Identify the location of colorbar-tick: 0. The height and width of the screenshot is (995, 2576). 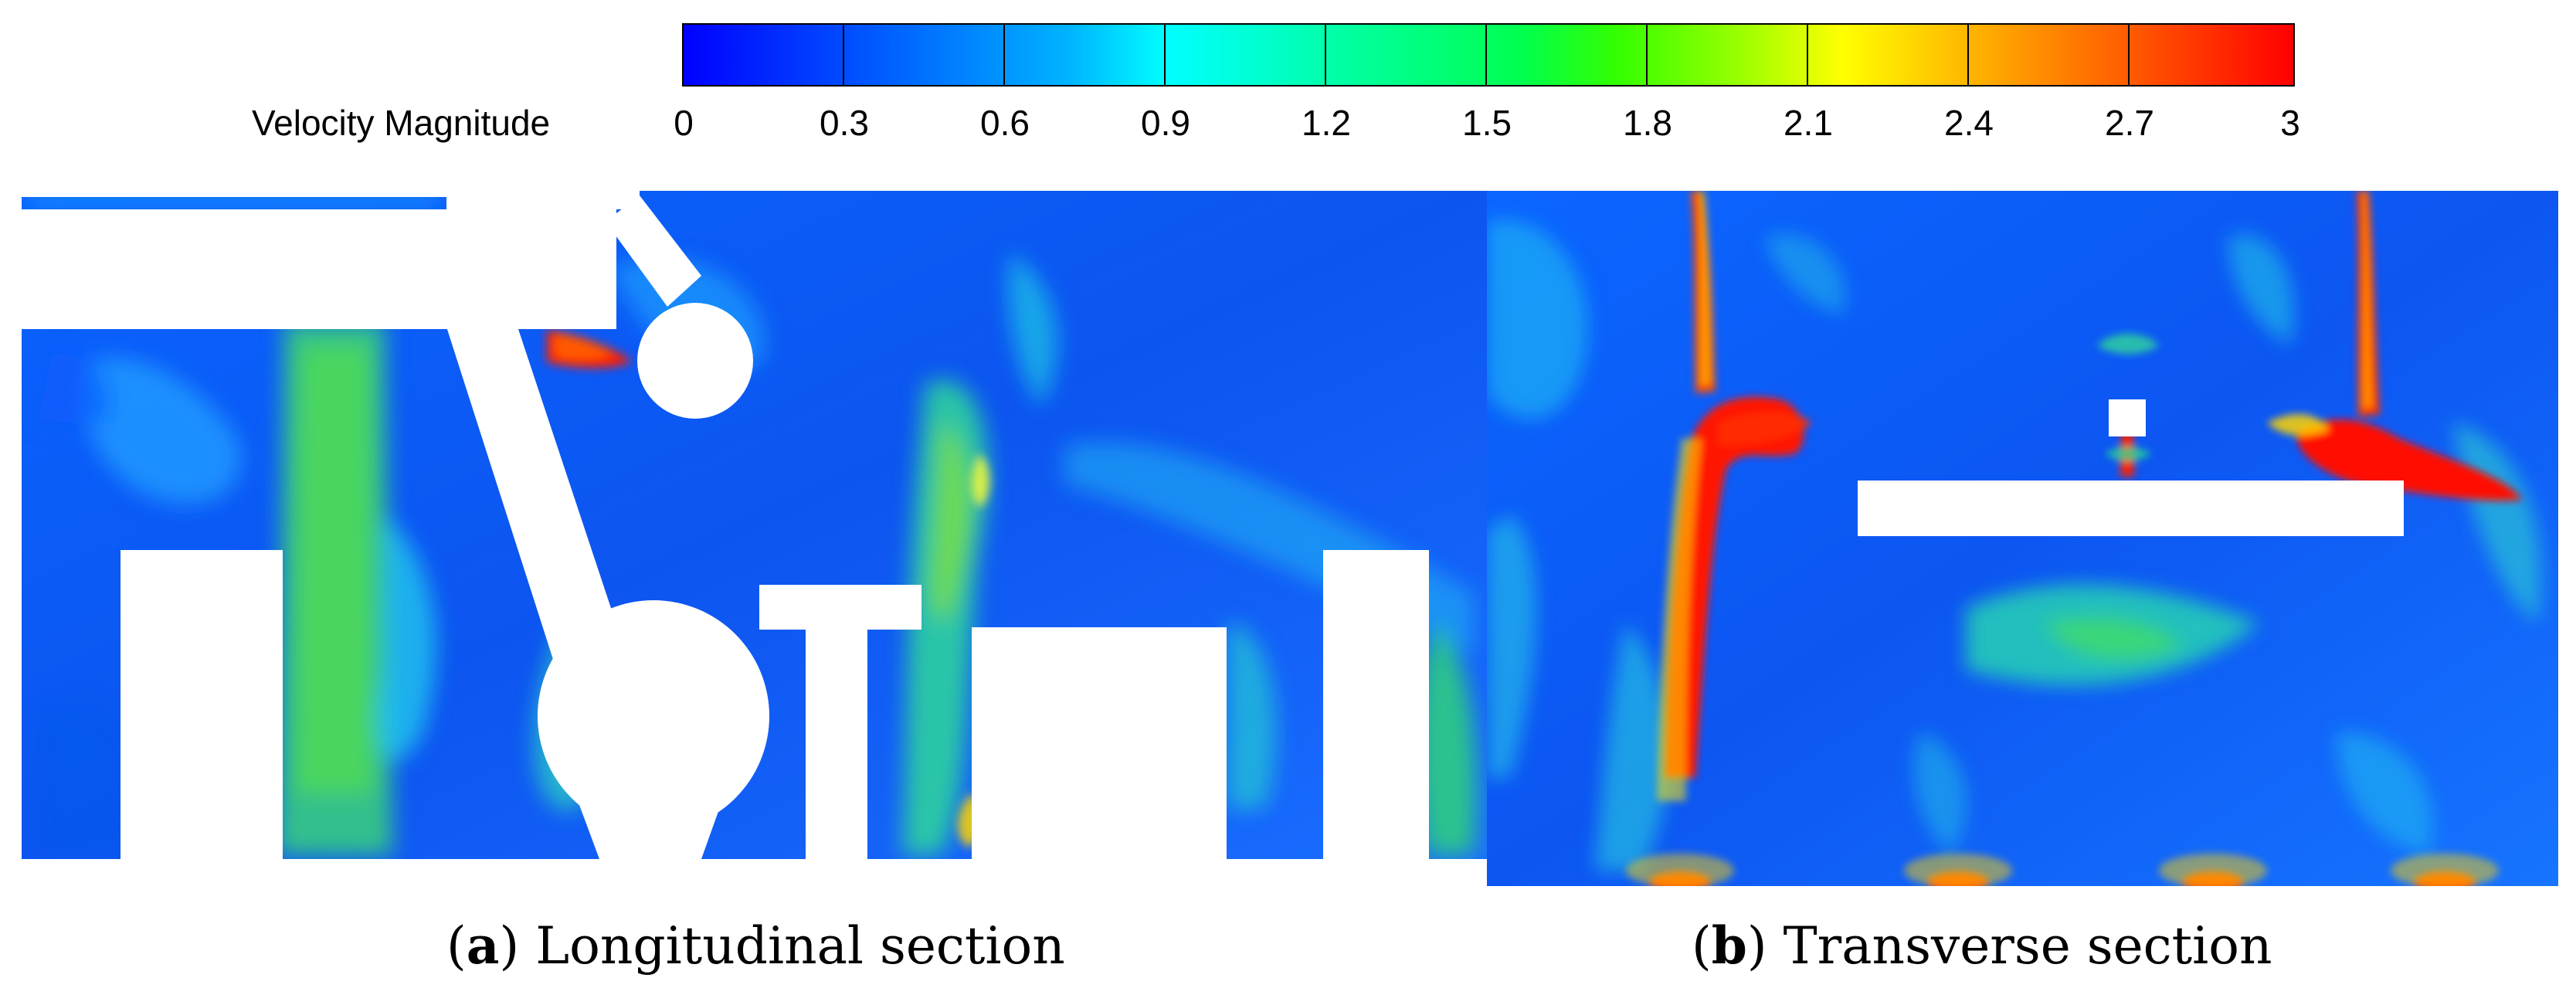
(684, 123).